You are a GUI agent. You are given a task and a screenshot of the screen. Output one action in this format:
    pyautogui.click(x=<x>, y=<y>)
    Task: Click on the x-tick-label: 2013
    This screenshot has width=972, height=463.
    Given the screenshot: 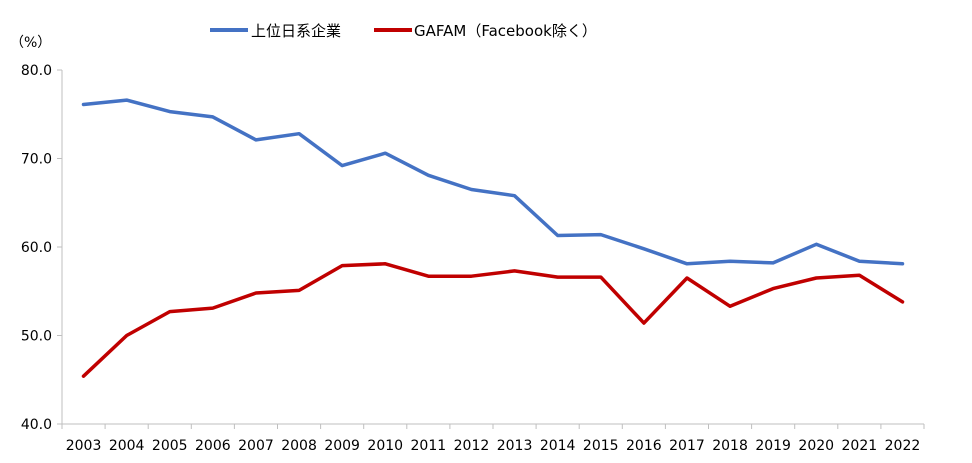 What is the action you would take?
    pyautogui.click(x=515, y=446)
    